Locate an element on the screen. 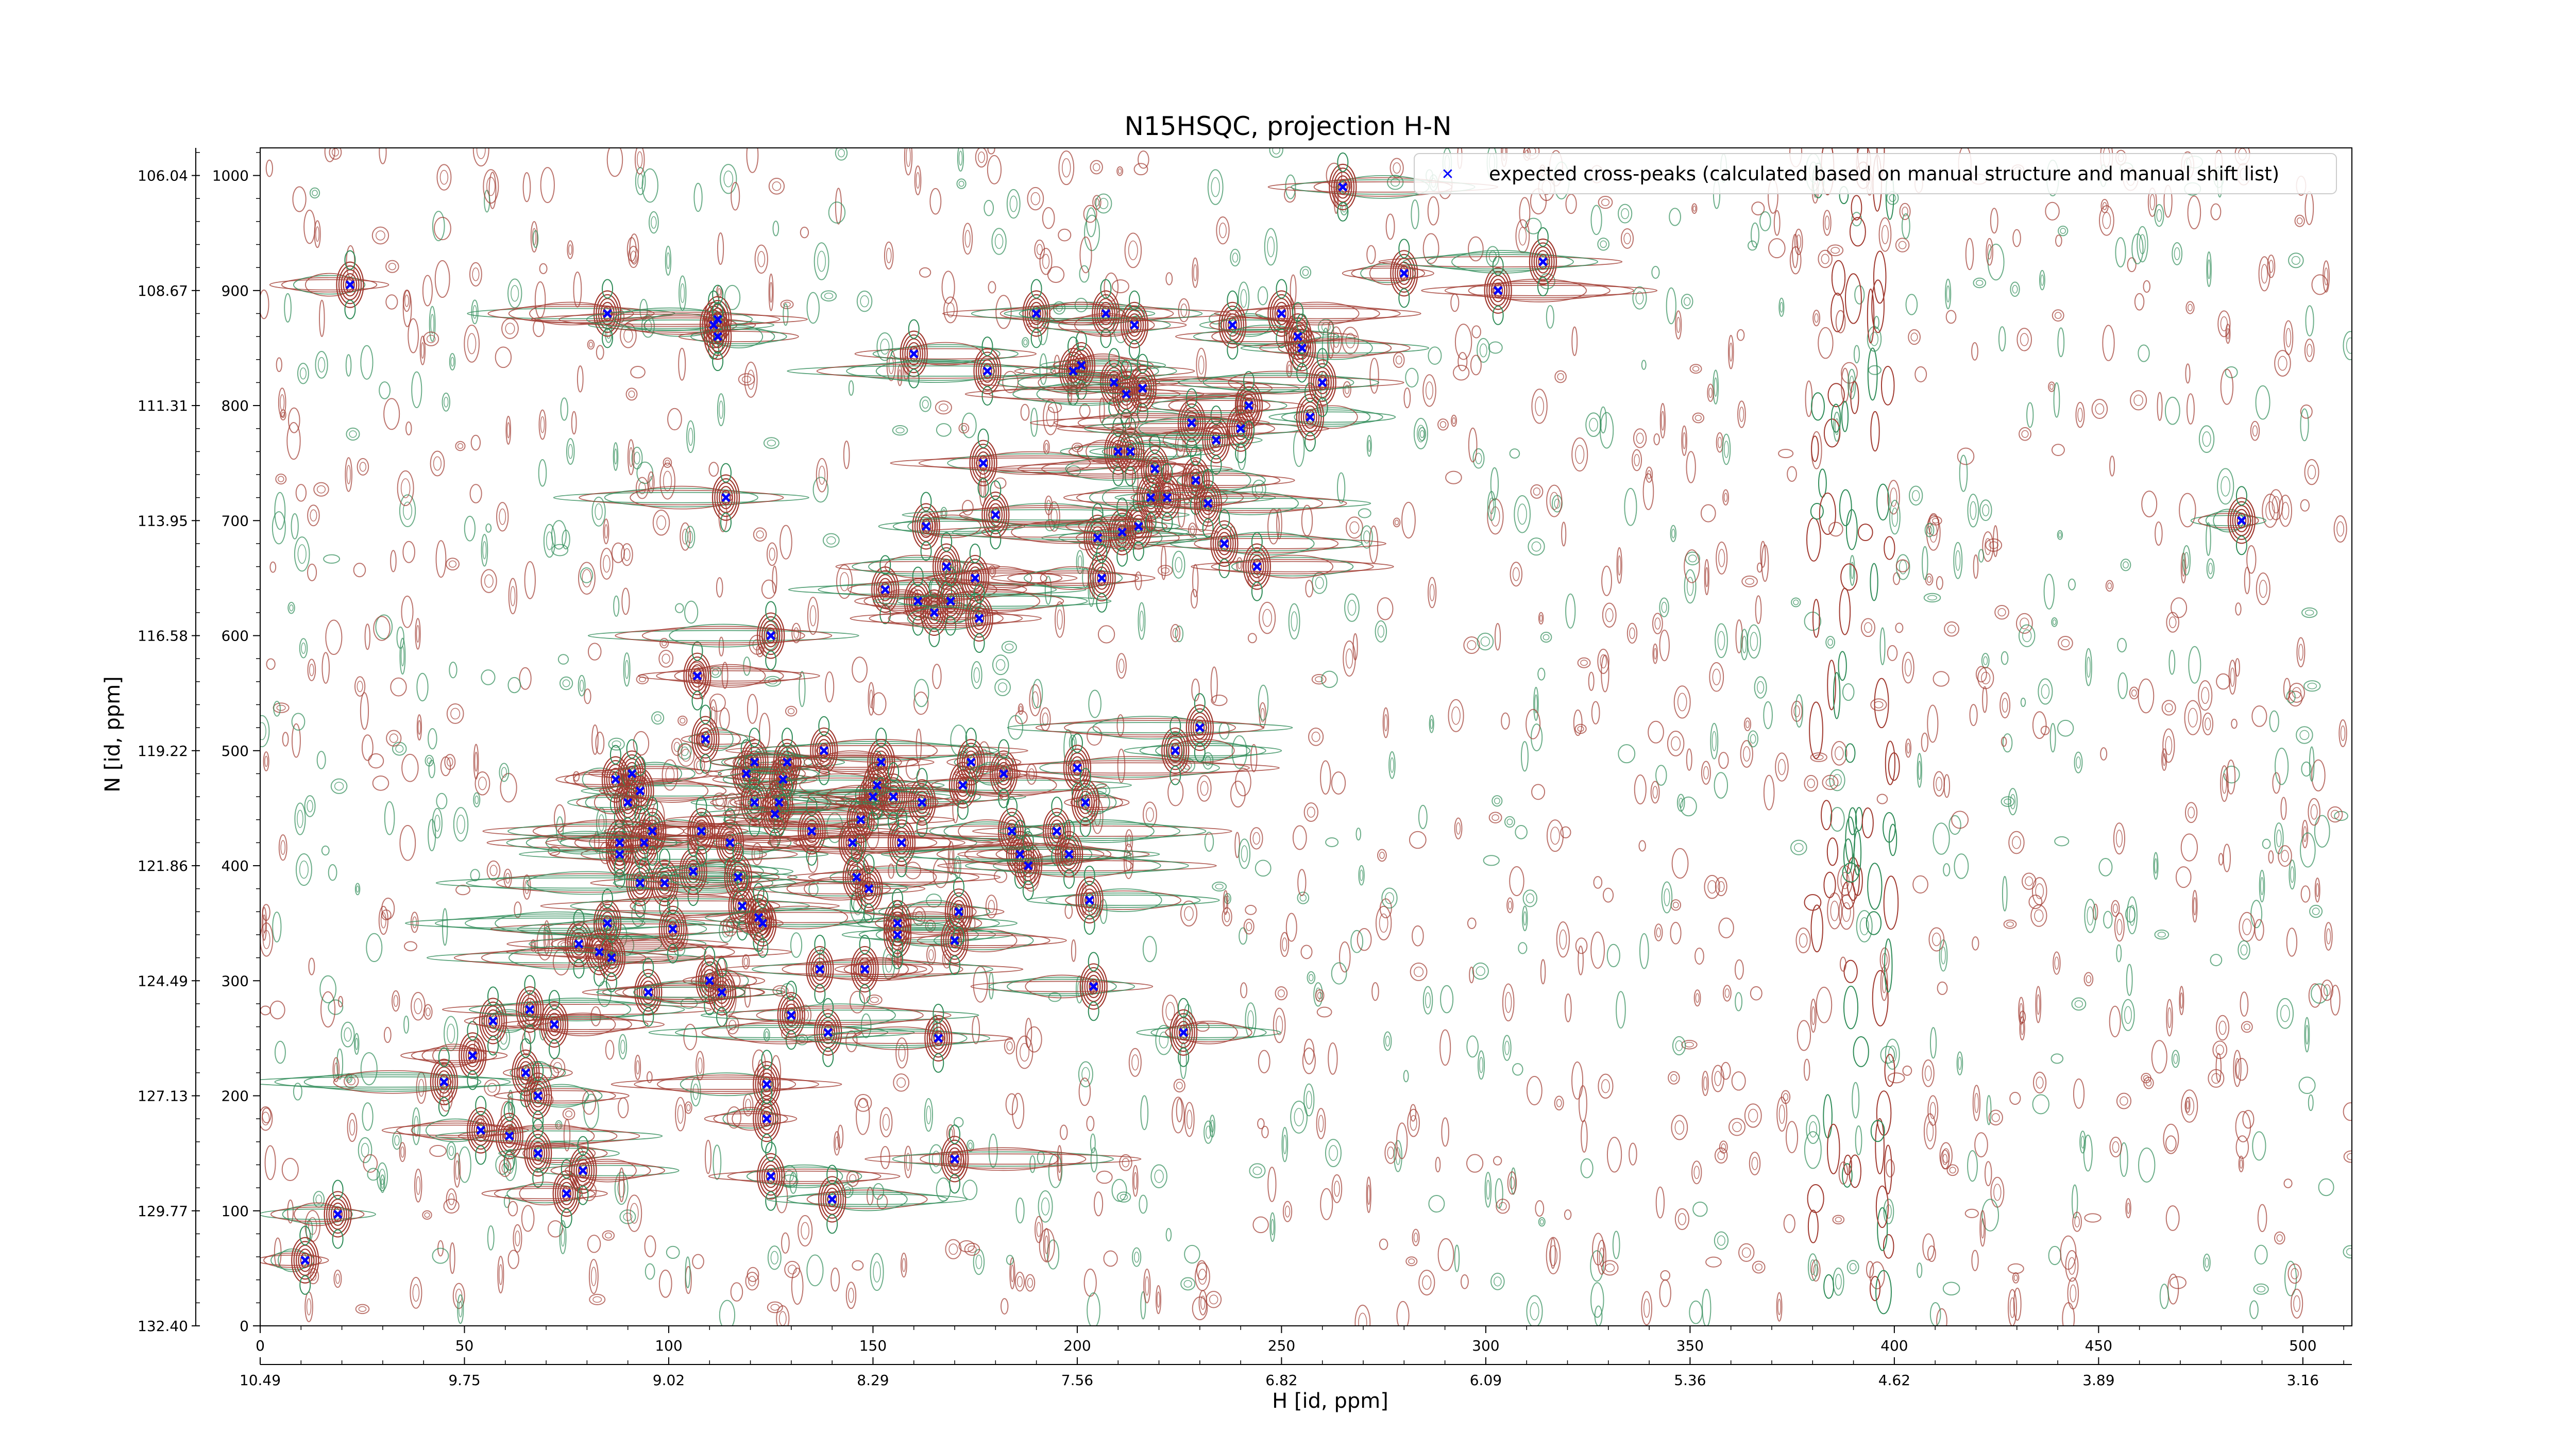 Image resolution: width=2576 pixels, height=1449 pixels. y-index-tick-label: 900 is located at coordinates (235, 290).